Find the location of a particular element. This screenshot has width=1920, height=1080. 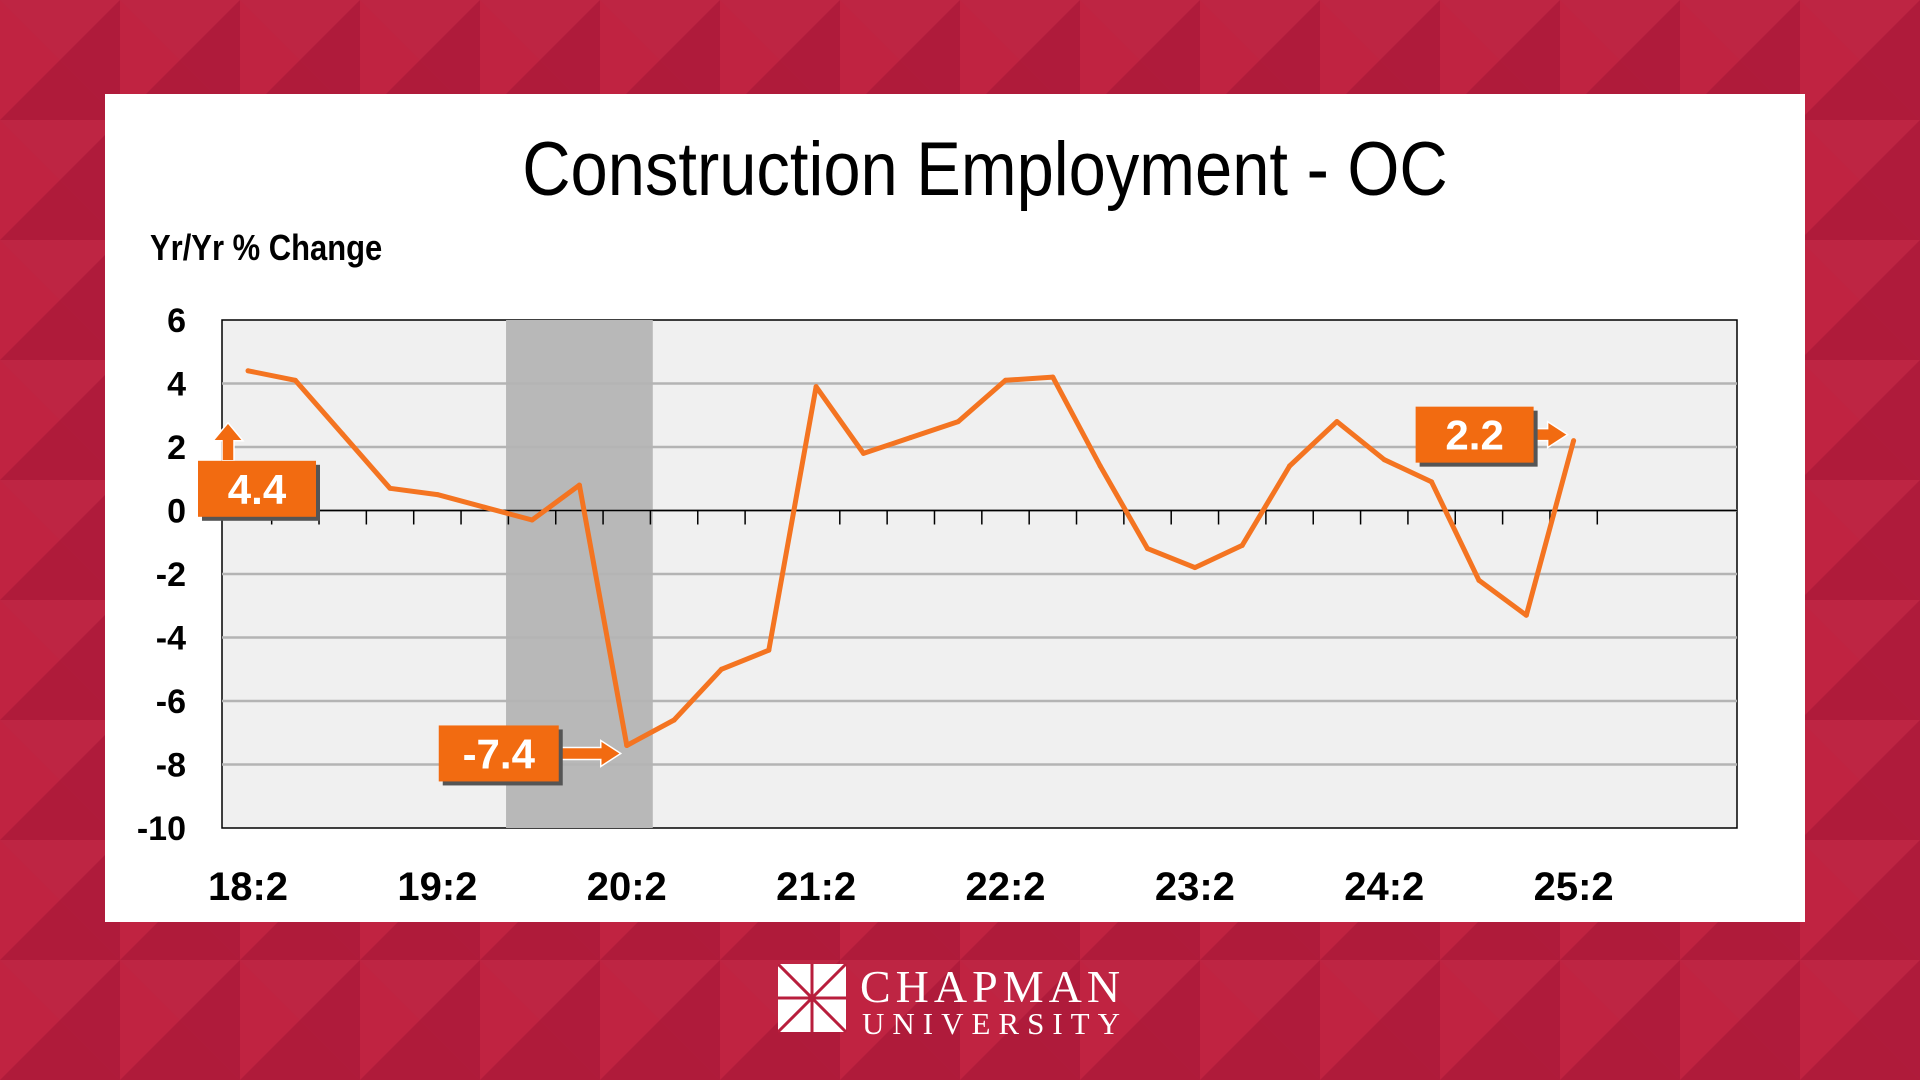

y-tick-label: -10 is located at coordinates (161, 829).